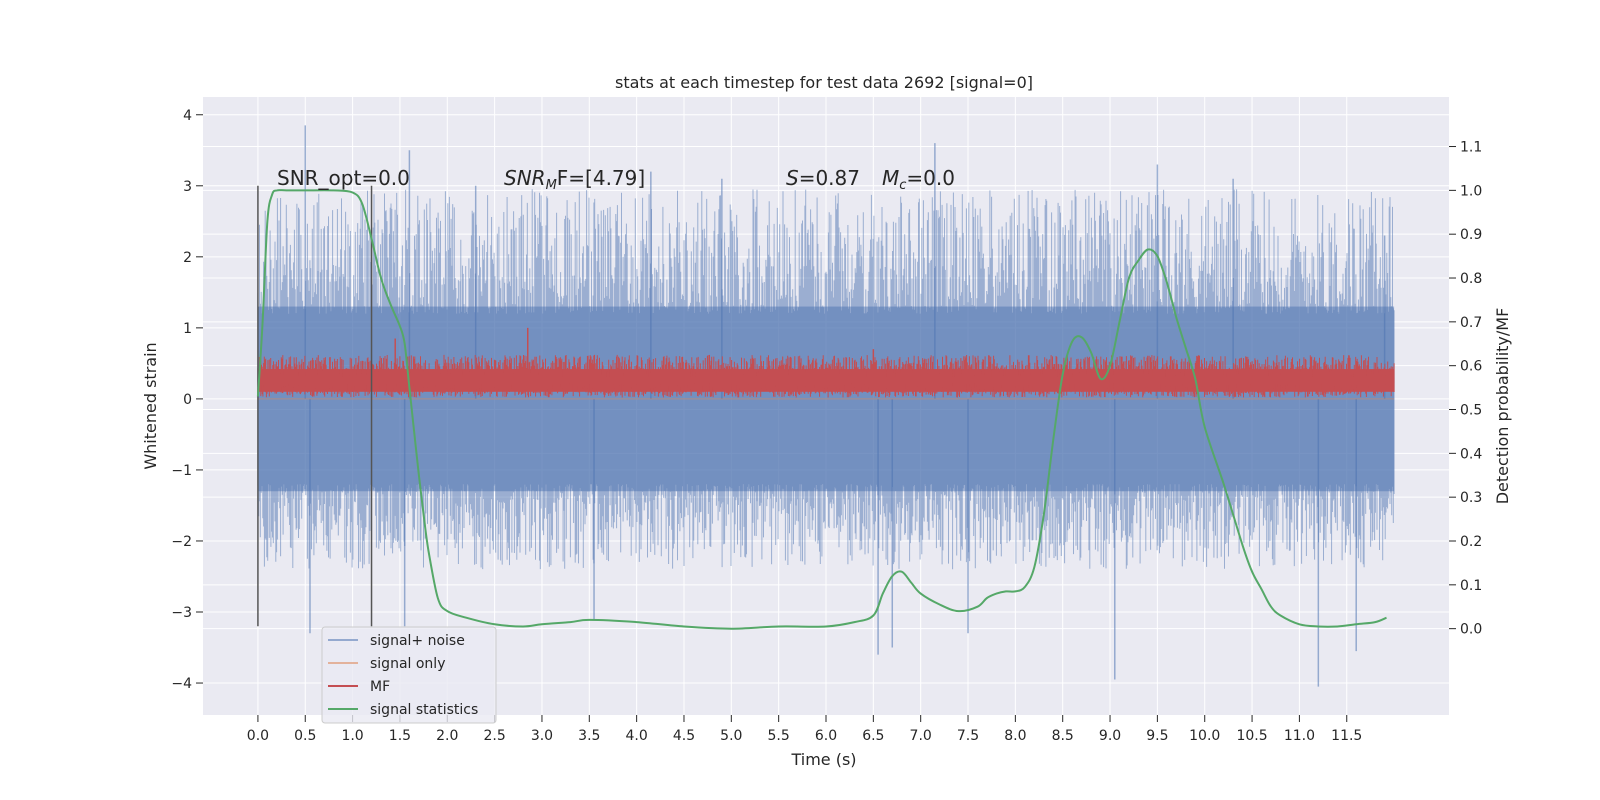  What do you see at coordinates (181, 684) in the screenshot?
I see `left-tick-label: −4` at bounding box center [181, 684].